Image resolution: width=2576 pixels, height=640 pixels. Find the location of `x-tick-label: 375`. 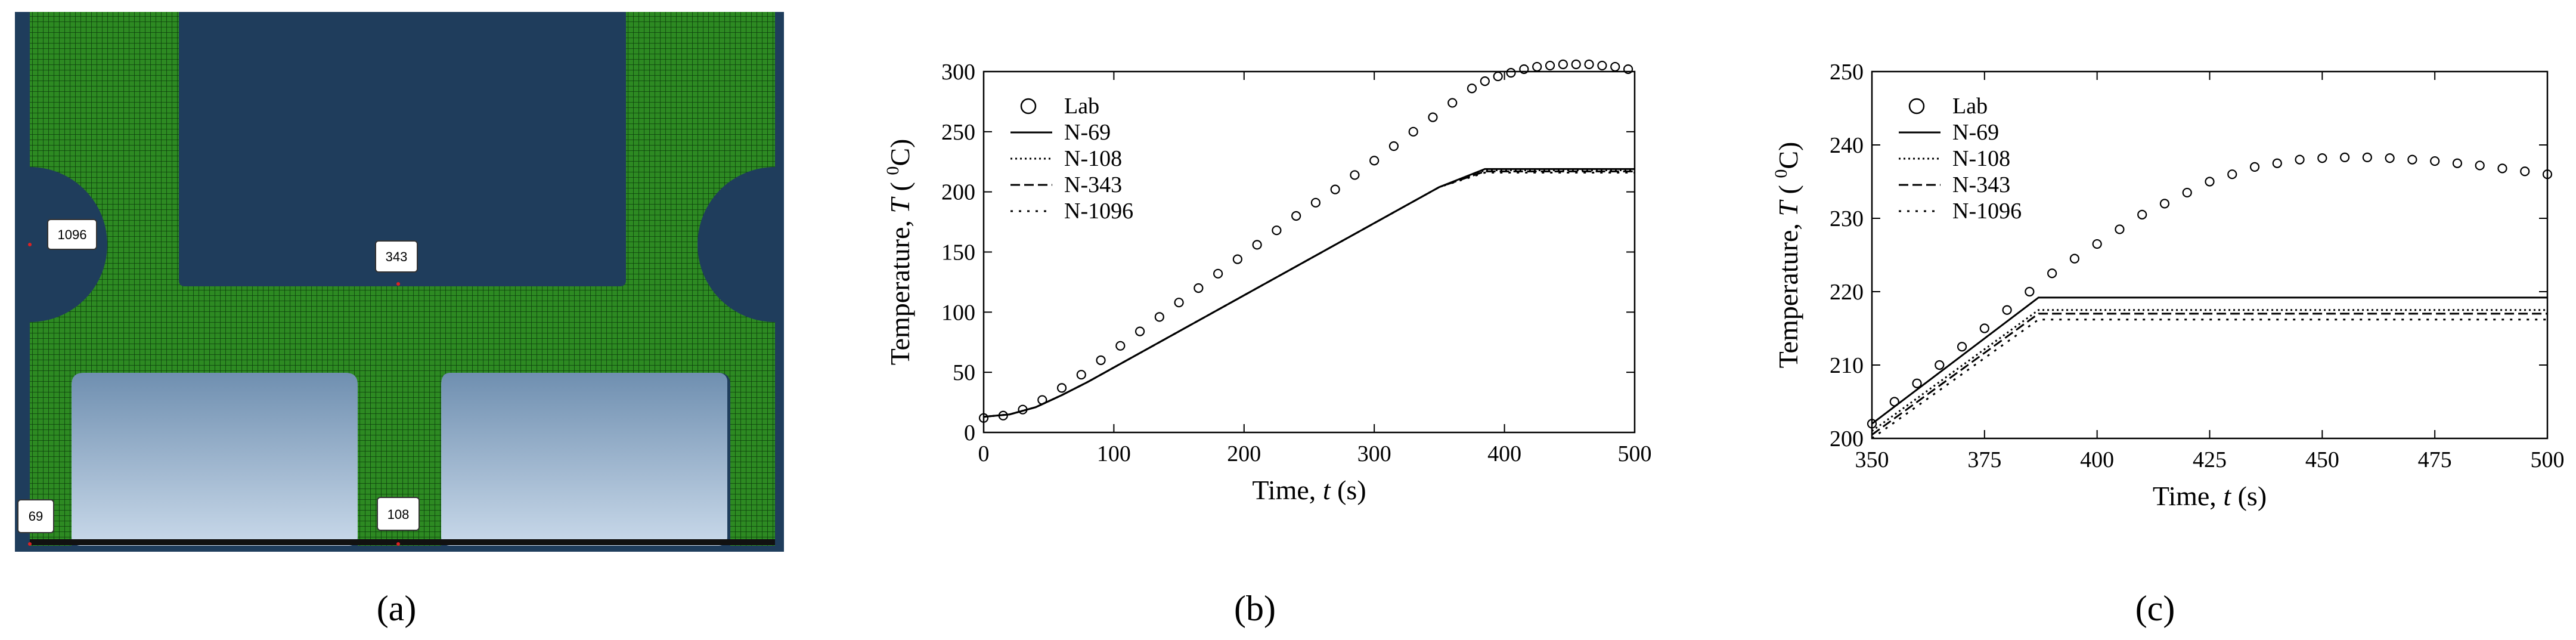

x-tick-label: 375 is located at coordinates (1984, 459).